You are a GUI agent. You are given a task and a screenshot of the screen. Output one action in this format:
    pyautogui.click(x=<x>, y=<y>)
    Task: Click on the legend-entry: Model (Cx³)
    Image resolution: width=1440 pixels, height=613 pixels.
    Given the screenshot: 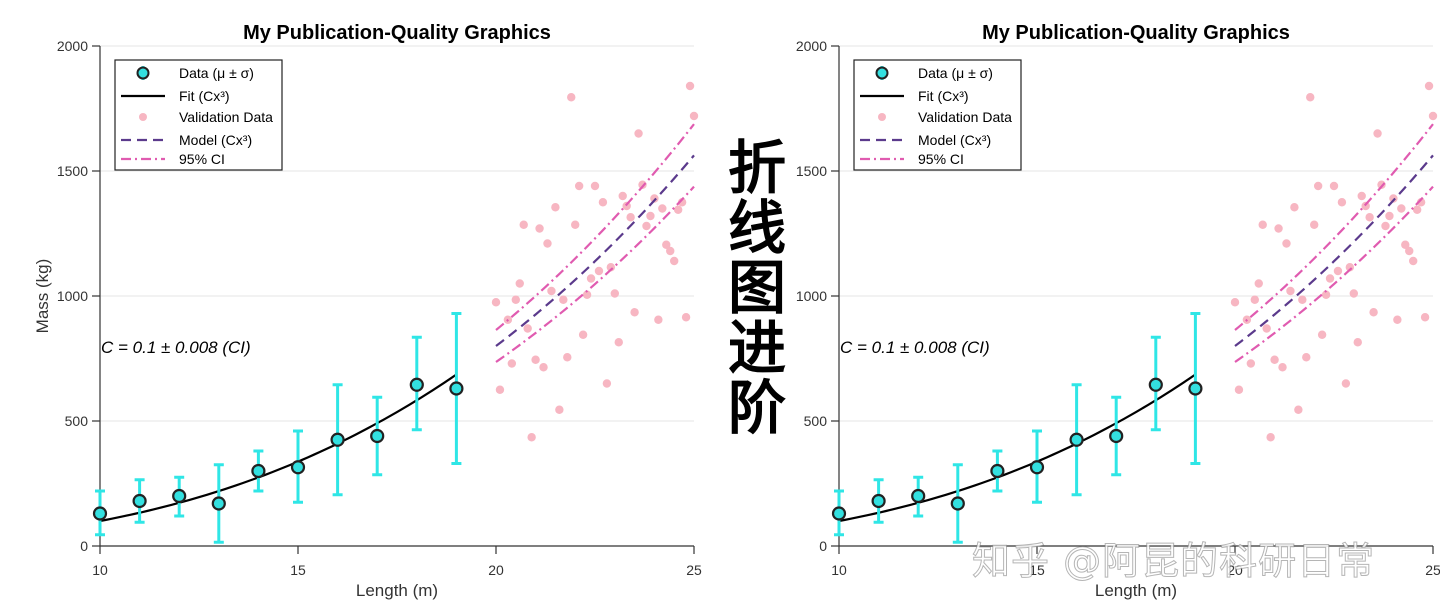 What is the action you would take?
    pyautogui.click(x=215, y=140)
    